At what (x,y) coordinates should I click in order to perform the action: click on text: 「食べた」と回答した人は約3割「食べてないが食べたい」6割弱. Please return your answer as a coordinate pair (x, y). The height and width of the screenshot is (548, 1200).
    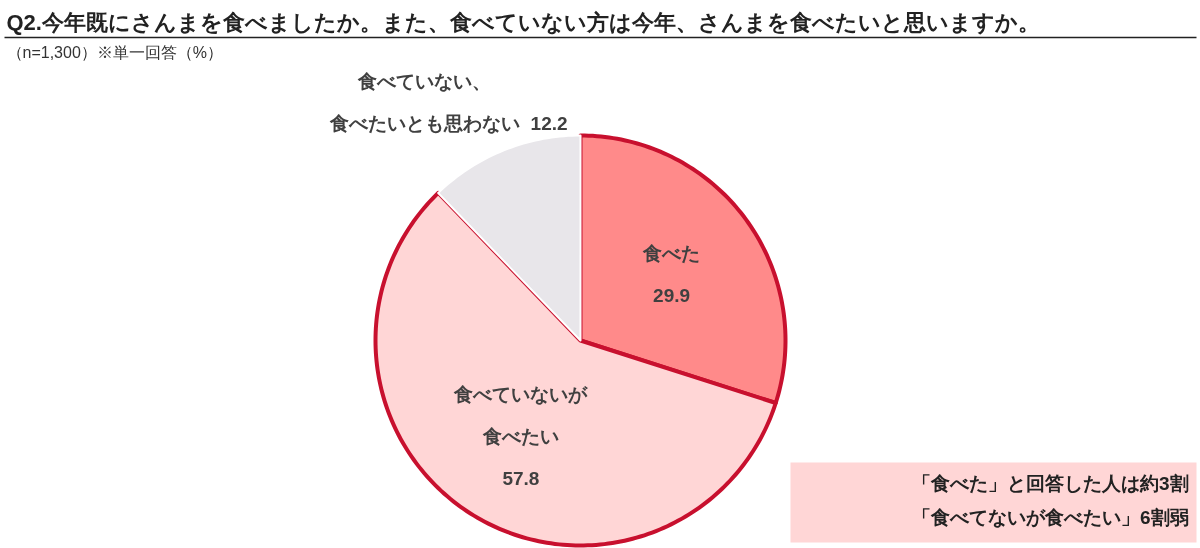
    Looking at the image, I should click on (1050, 500).